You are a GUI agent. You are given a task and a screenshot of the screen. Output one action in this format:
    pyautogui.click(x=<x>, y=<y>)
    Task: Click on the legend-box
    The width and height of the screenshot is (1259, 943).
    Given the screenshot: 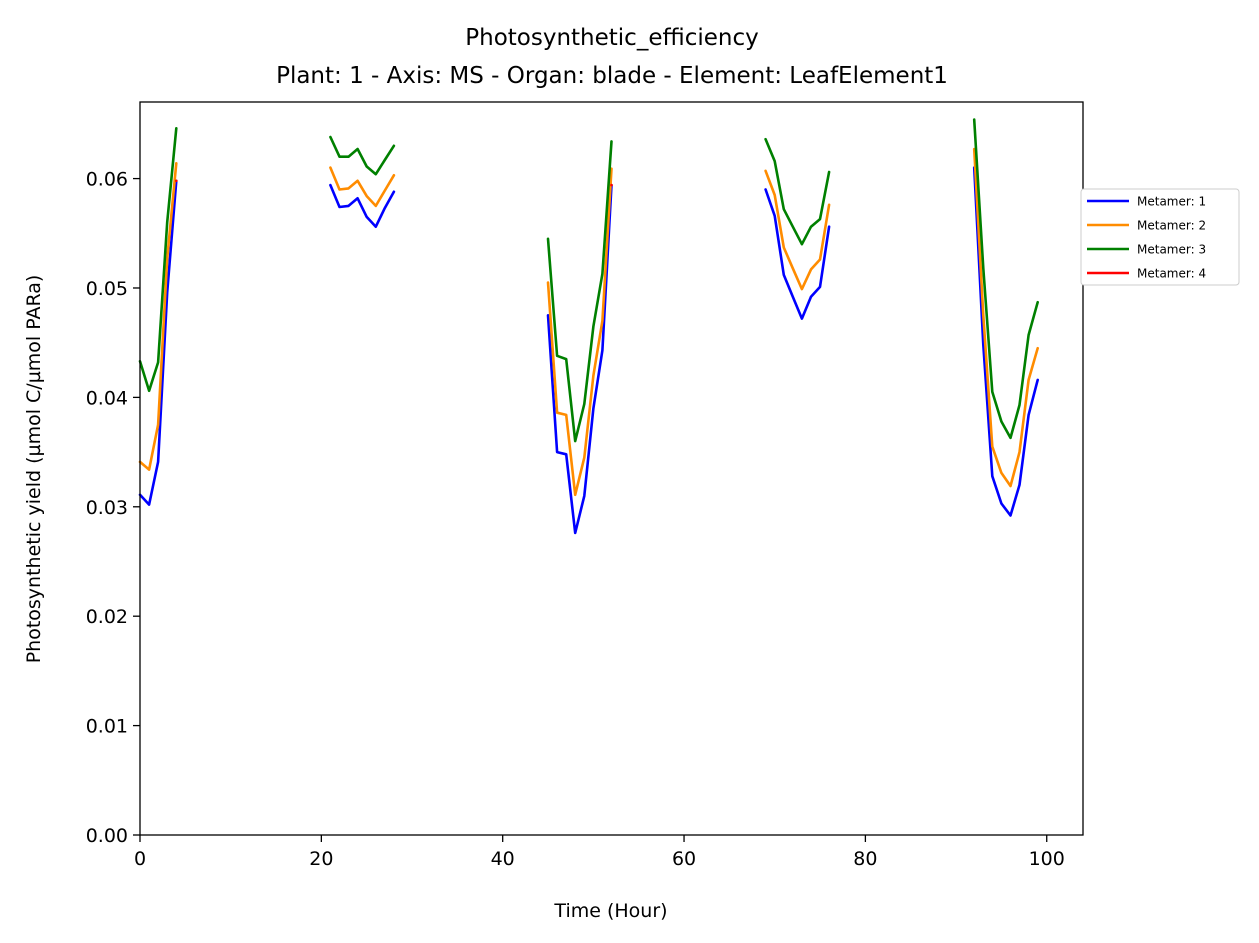 What is the action you would take?
    pyautogui.click(x=1160, y=237)
    